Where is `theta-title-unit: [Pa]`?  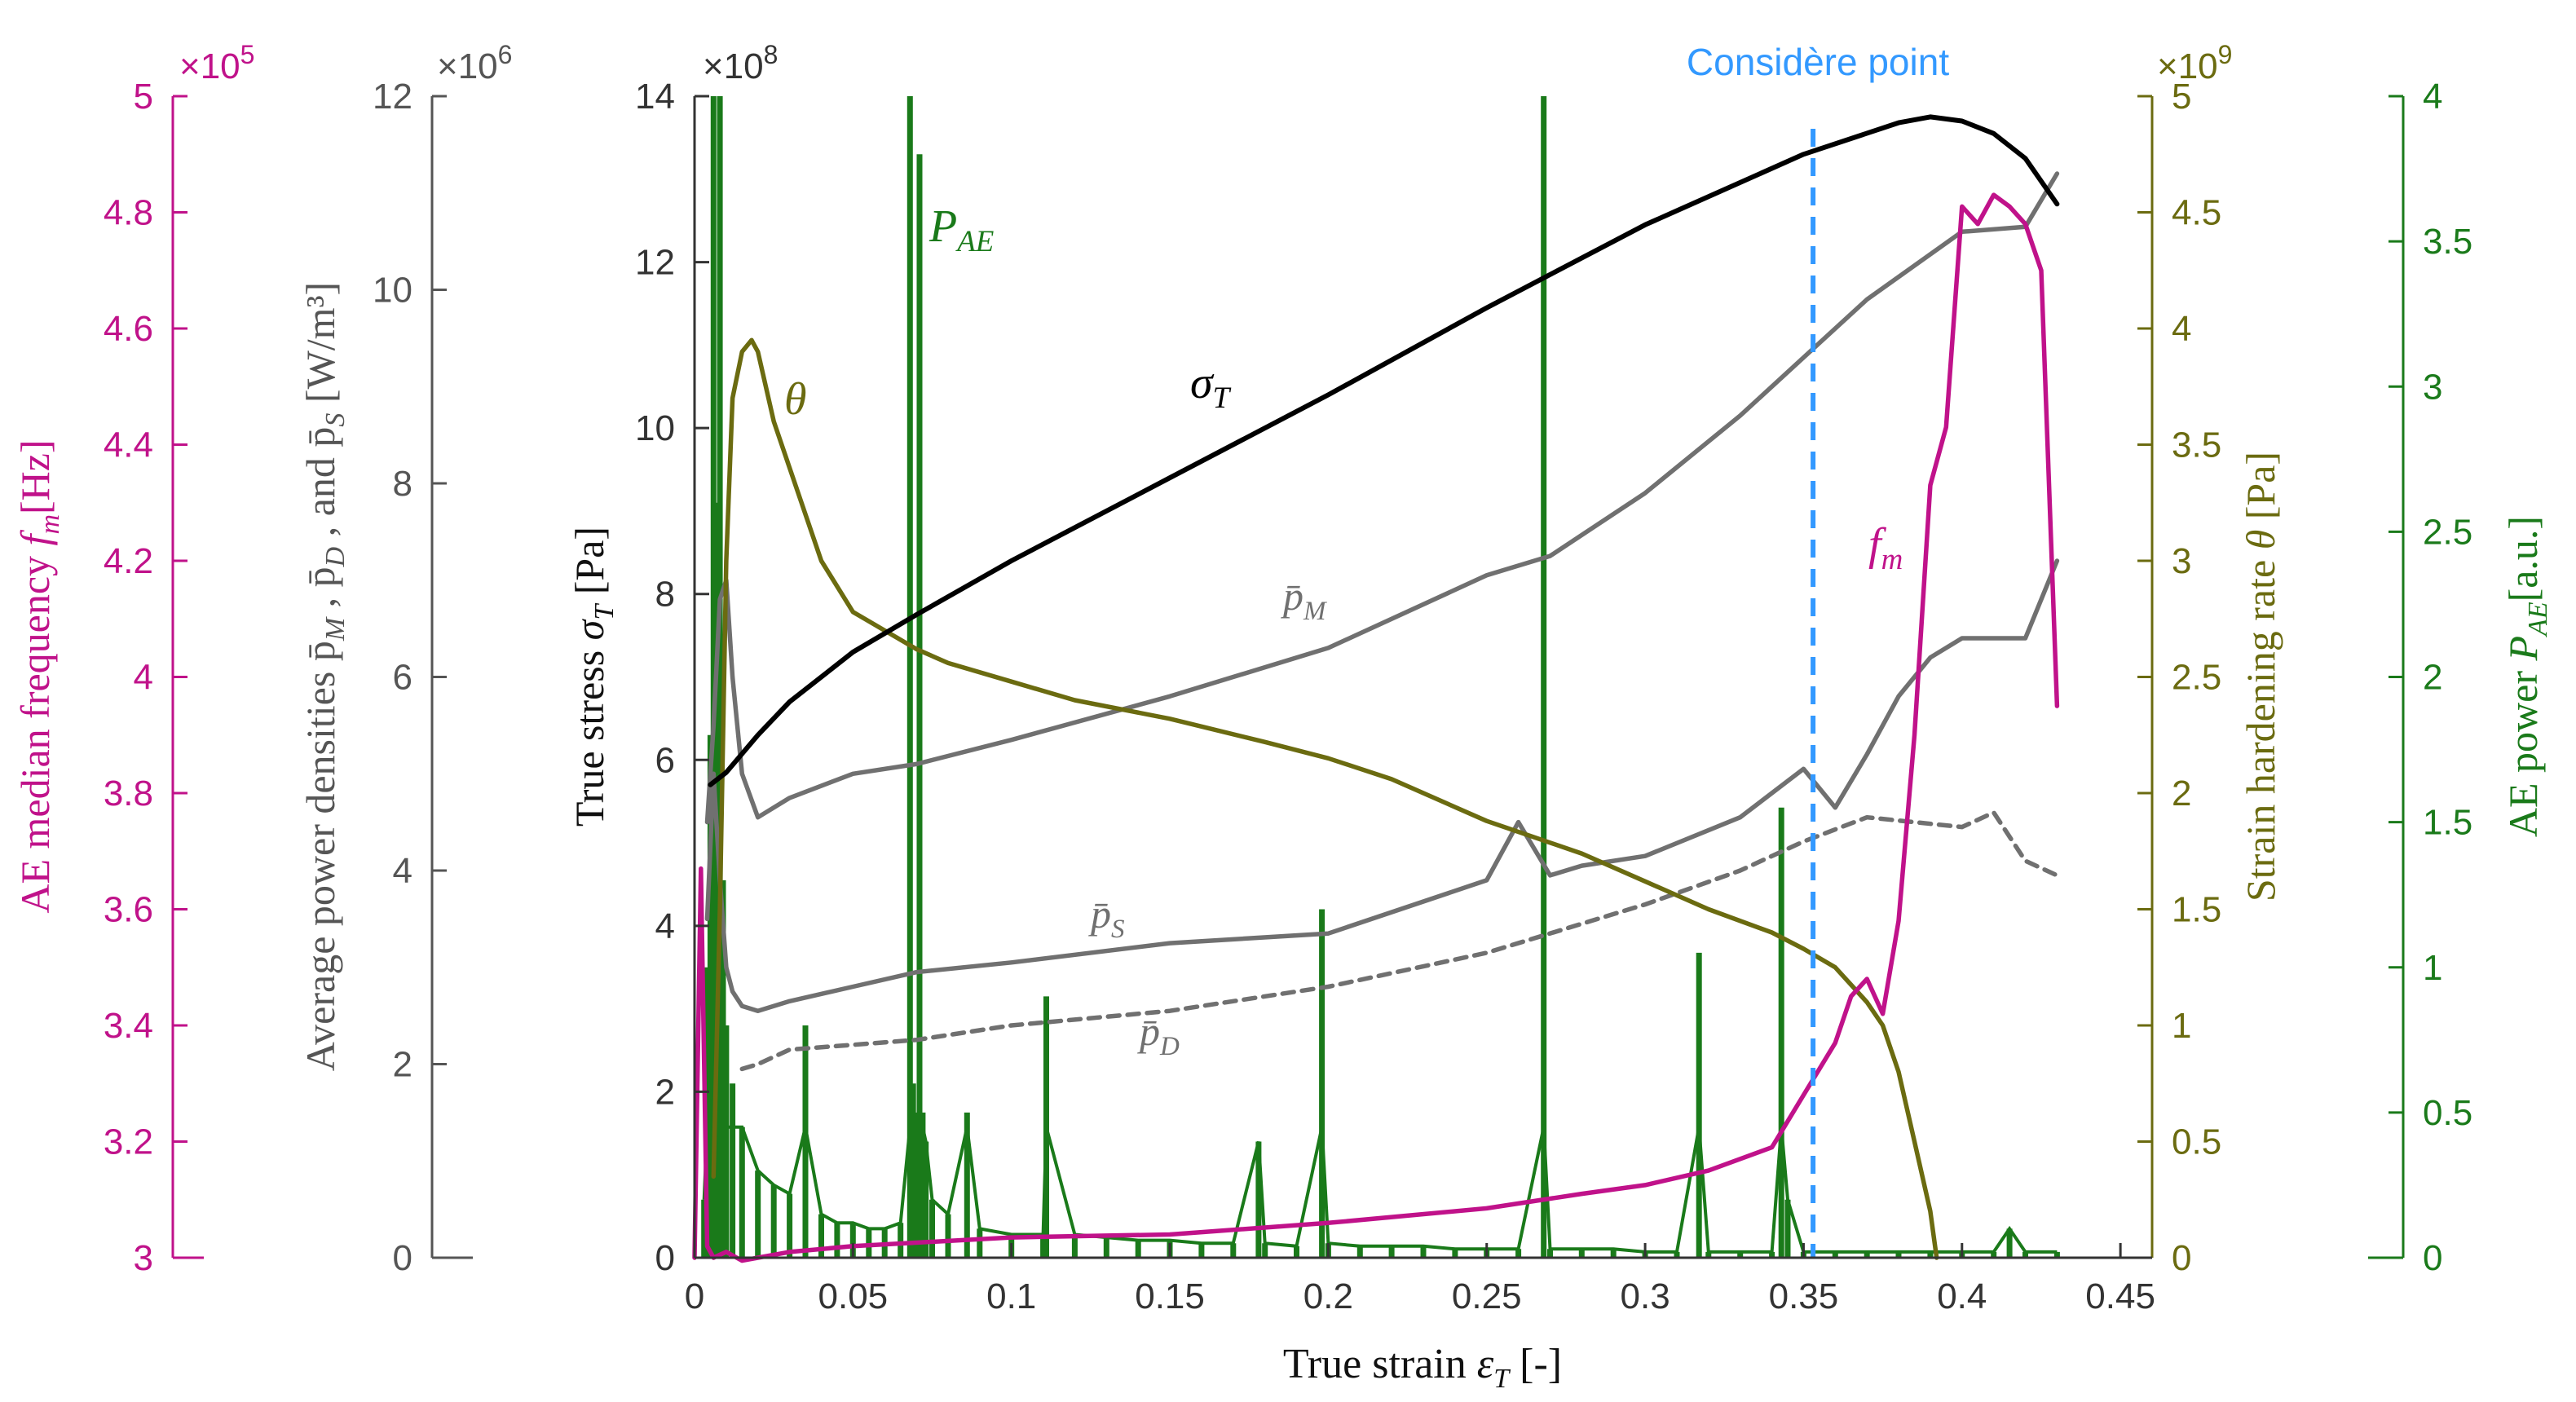 theta-title-unit: [Pa] is located at coordinates (2260, 491).